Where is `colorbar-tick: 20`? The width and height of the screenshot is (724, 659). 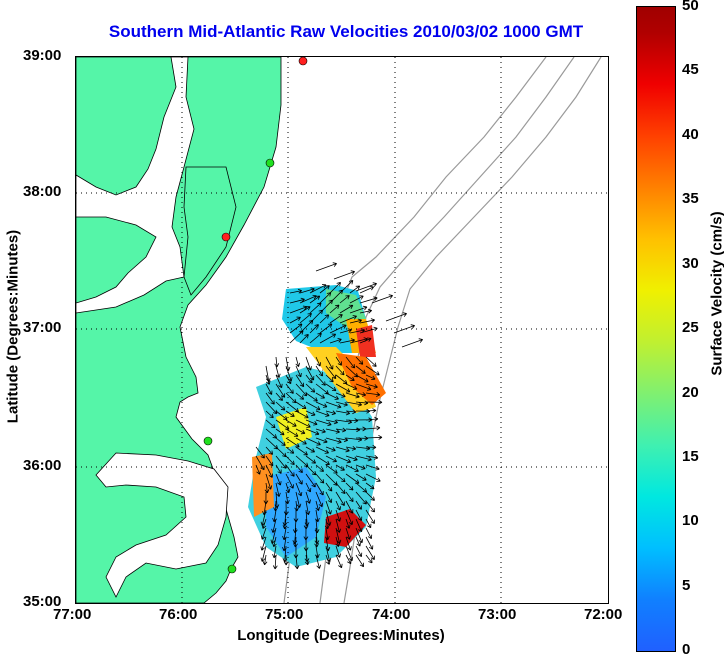 colorbar-tick: 20 is located at coordinates (690, 392).